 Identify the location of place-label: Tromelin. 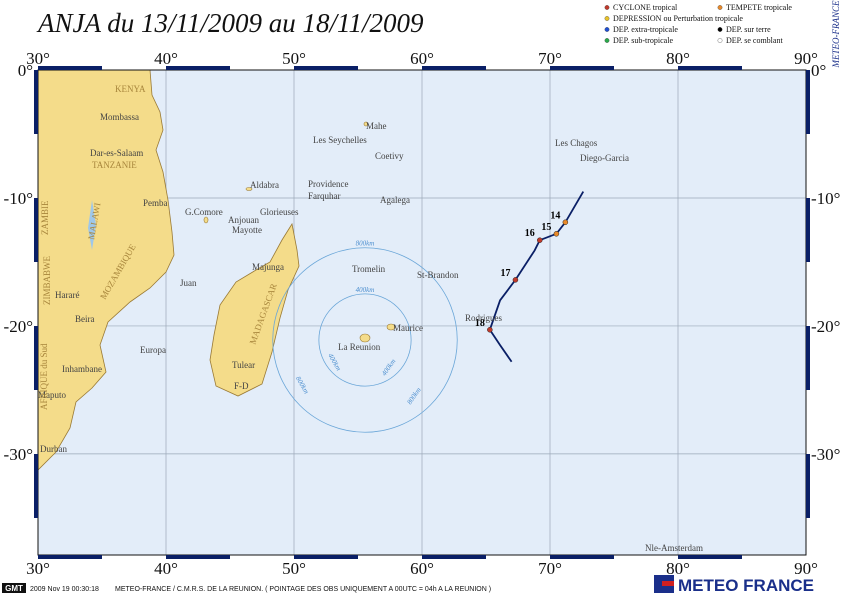
(369, 269).